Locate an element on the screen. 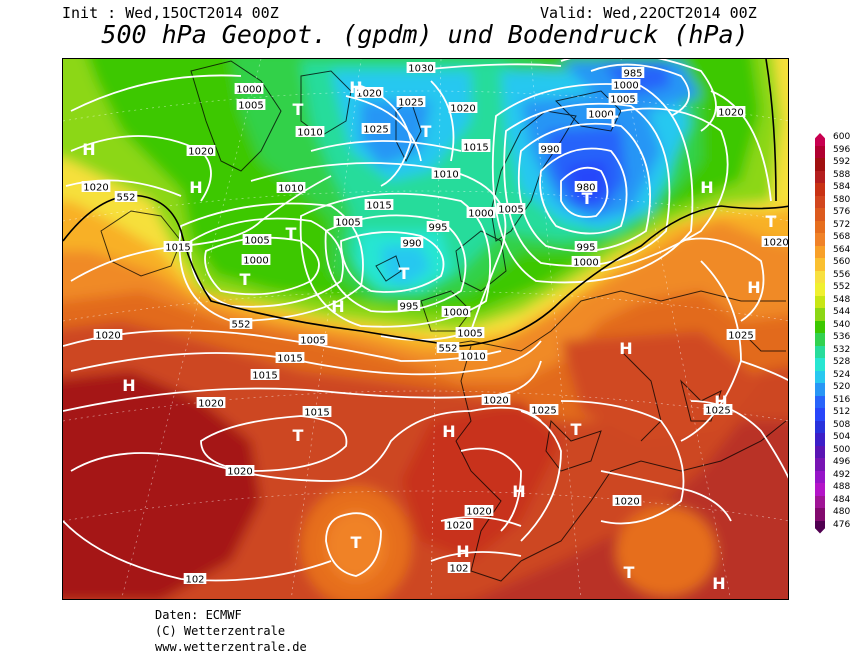  isobar-label: 995 is located at coordinates (586, 247).